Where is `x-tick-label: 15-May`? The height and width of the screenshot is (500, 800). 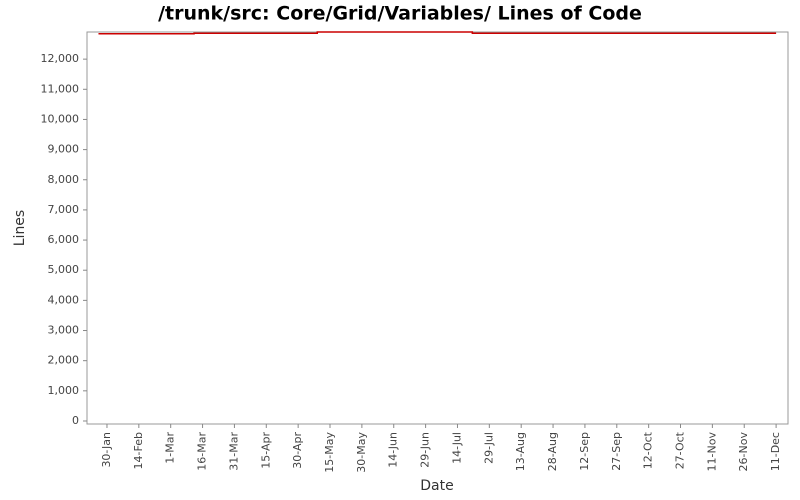 x-tick-label: 15-May is located at coordinates (329, 452).